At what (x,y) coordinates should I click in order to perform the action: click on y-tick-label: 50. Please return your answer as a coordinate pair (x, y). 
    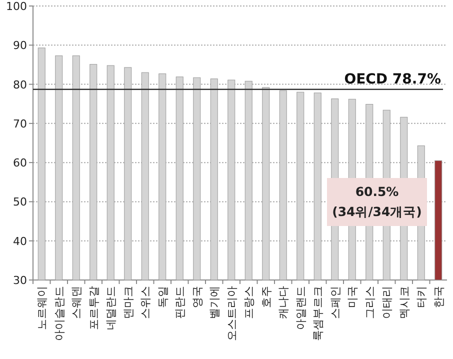
    Looking at the image, I should click on (20, 202).